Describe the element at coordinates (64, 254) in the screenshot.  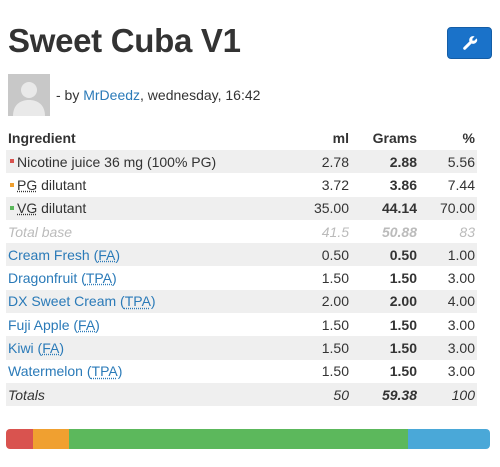
I see `flavor-link: Cream Fresh (FA)` at that location.